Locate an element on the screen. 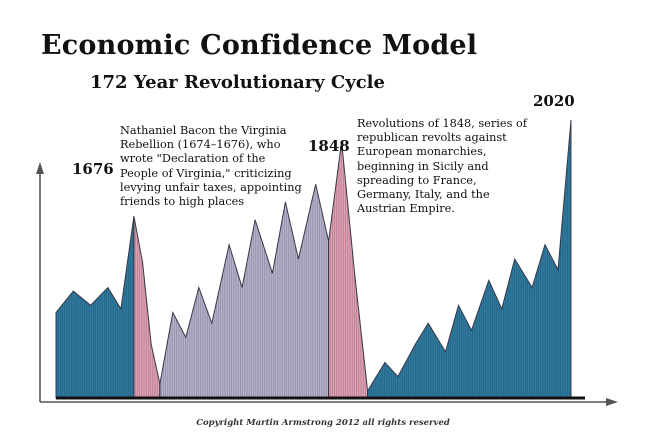 The image size is (646, 443). x-axis-arrow is located at coordinates (612, 402).